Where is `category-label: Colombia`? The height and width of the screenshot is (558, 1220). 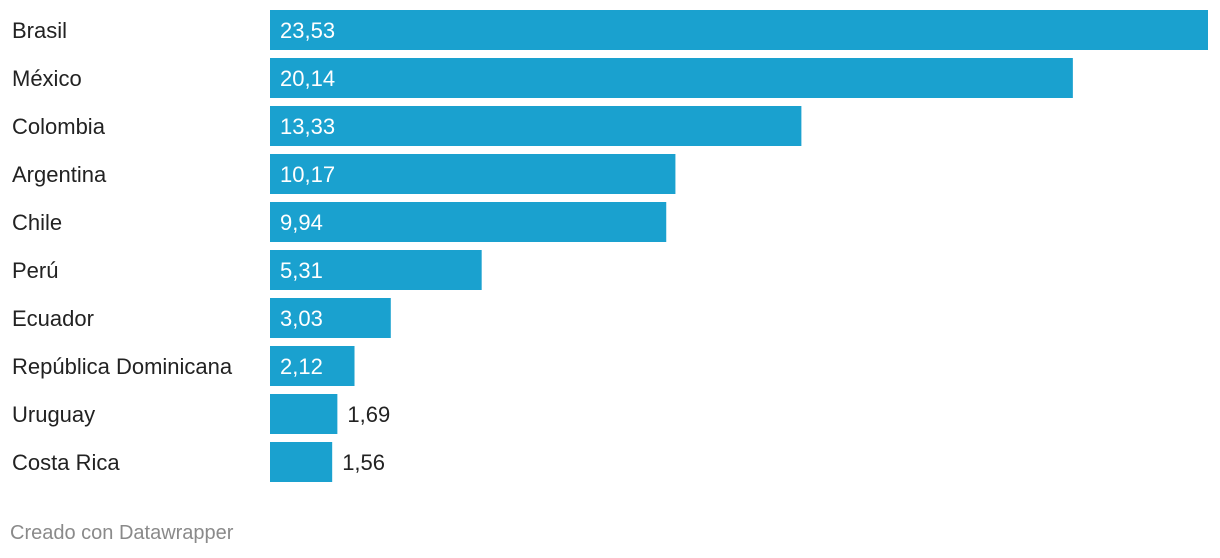
category-label: Colombia is located at coordinates (59, 126).